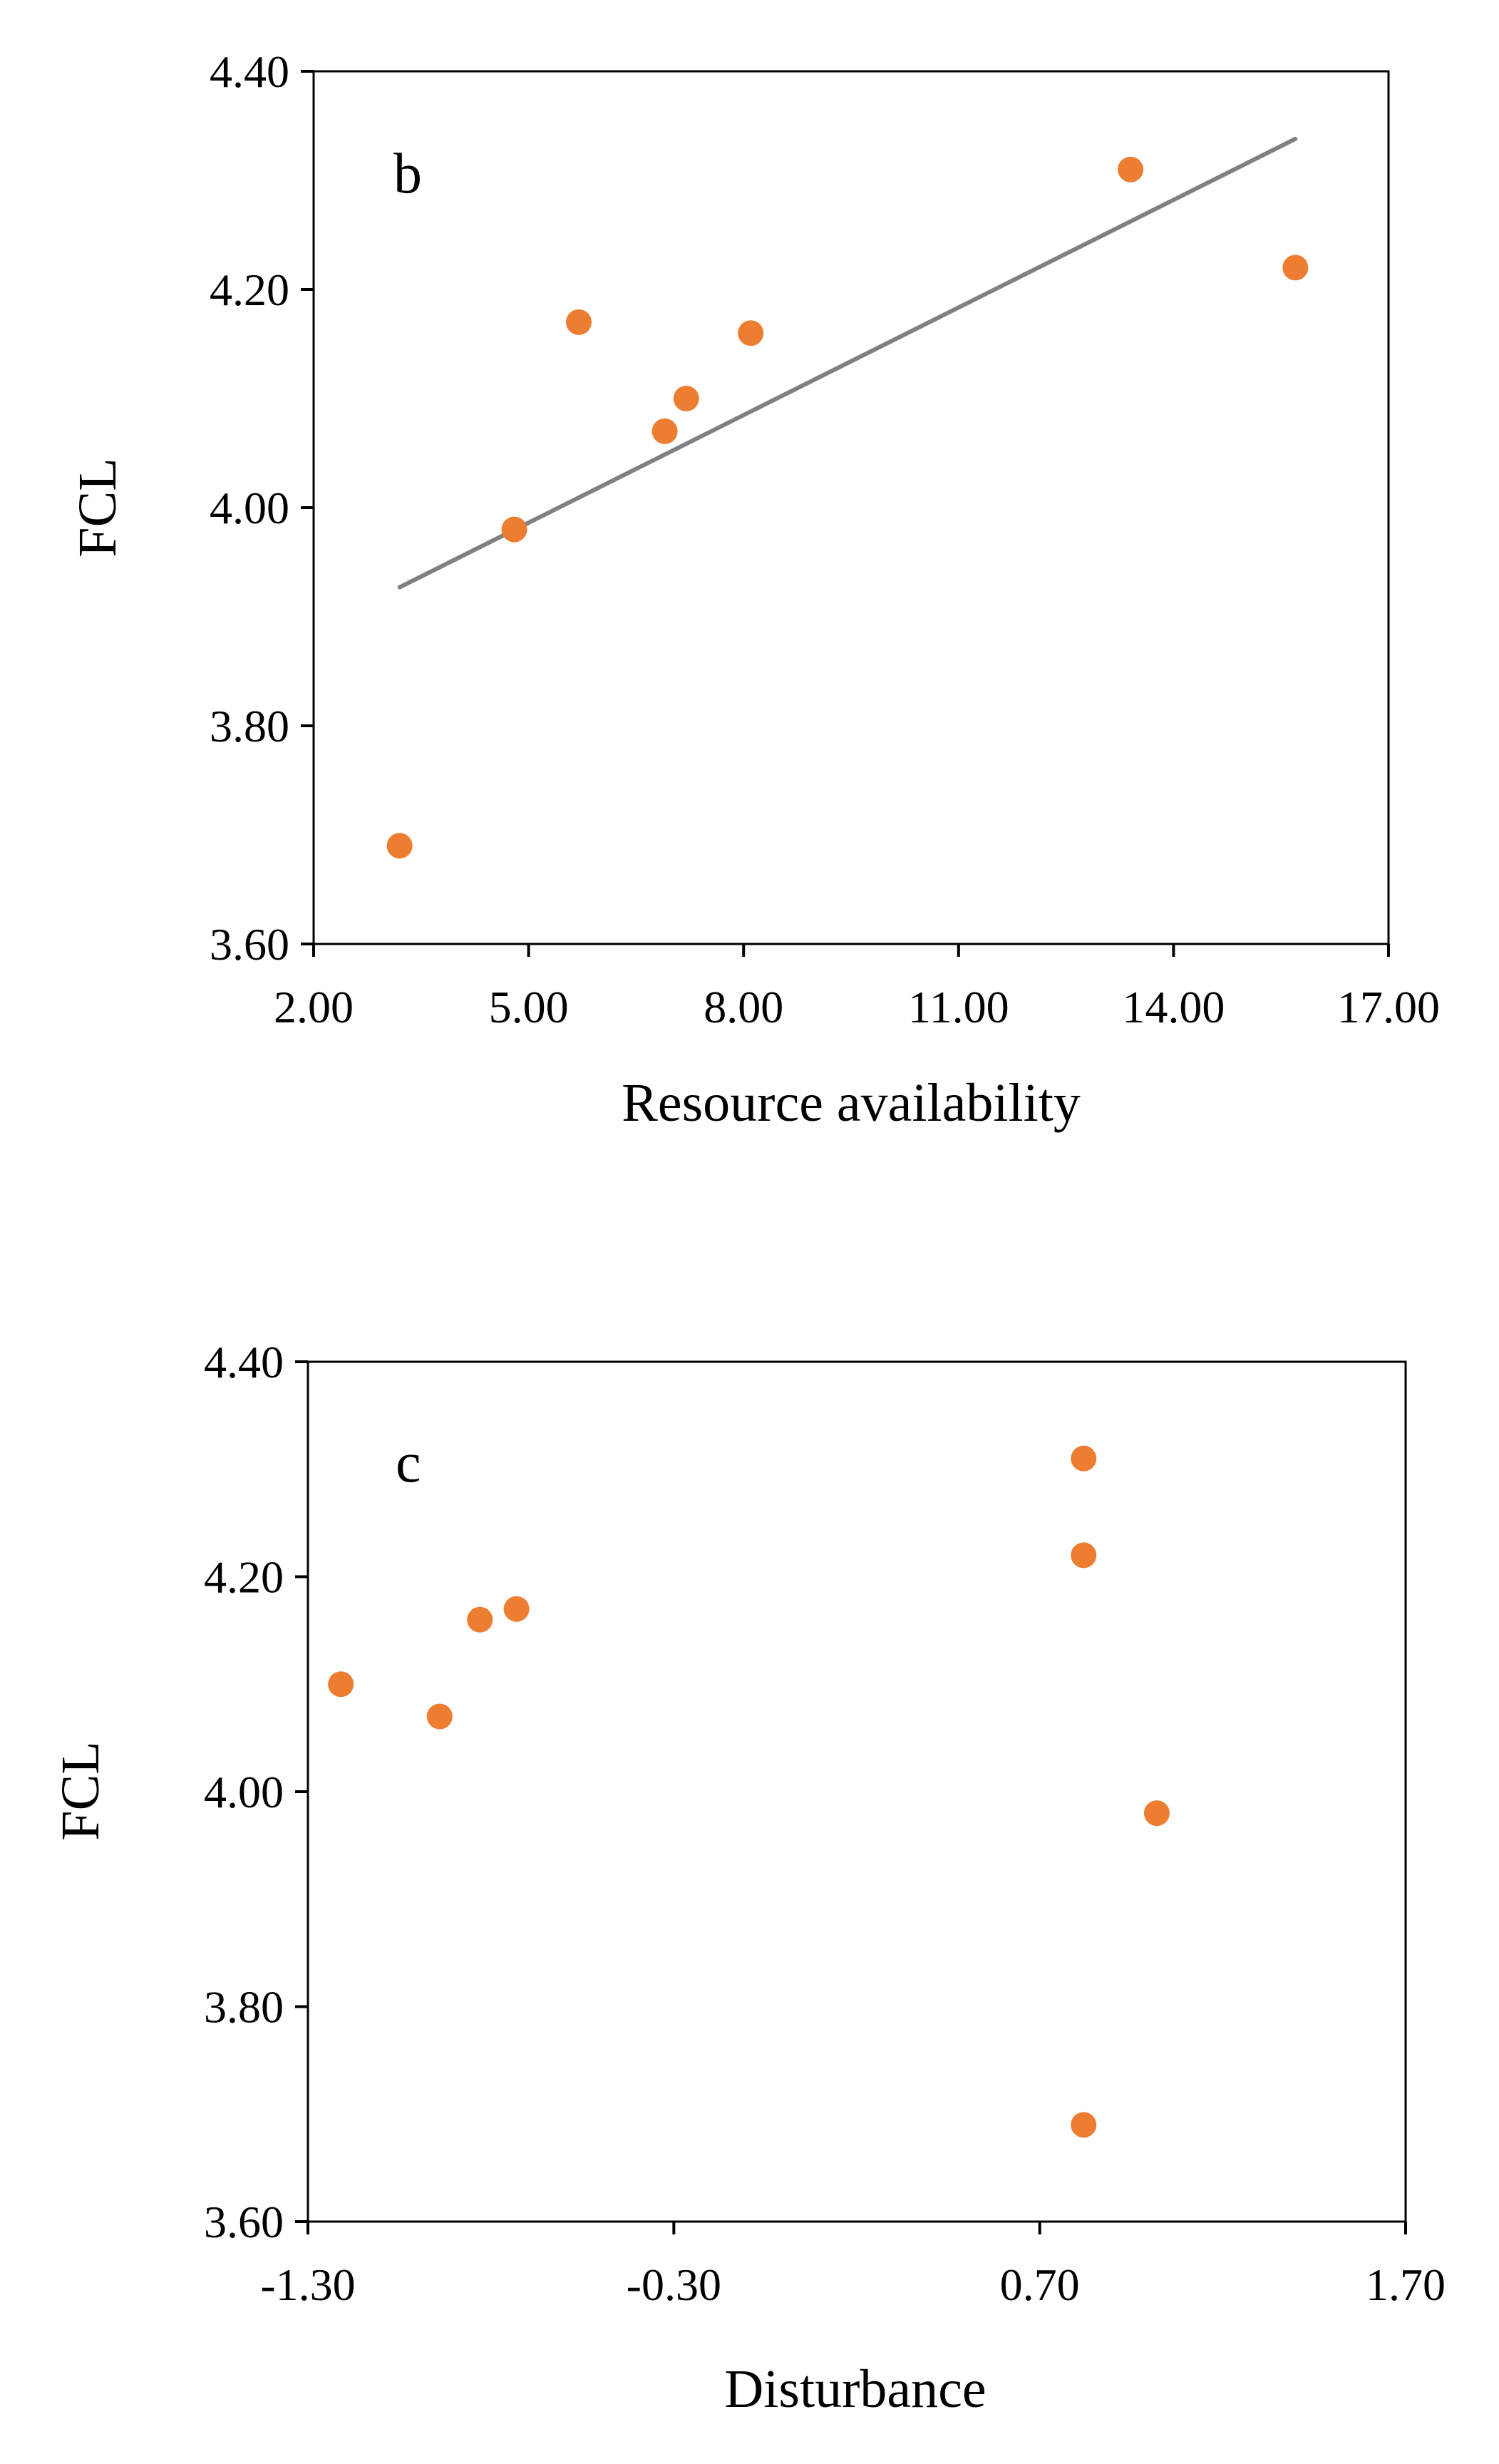 This screenshot has height=2464, width=1499. What do you see at coordinates (250, 290) in the screenshot?
I see `panel-b-y-tick-label: 4.20` at bounding box center [250, 290].